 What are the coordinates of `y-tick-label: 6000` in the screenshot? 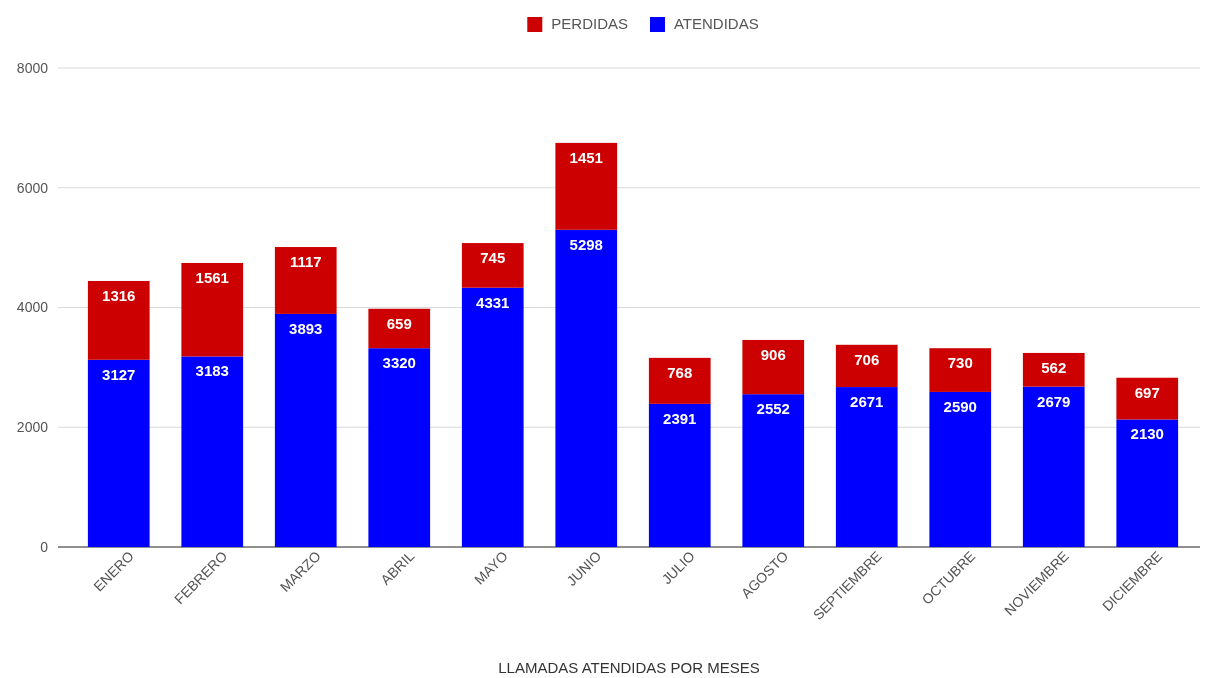 It's located at (32, 187).